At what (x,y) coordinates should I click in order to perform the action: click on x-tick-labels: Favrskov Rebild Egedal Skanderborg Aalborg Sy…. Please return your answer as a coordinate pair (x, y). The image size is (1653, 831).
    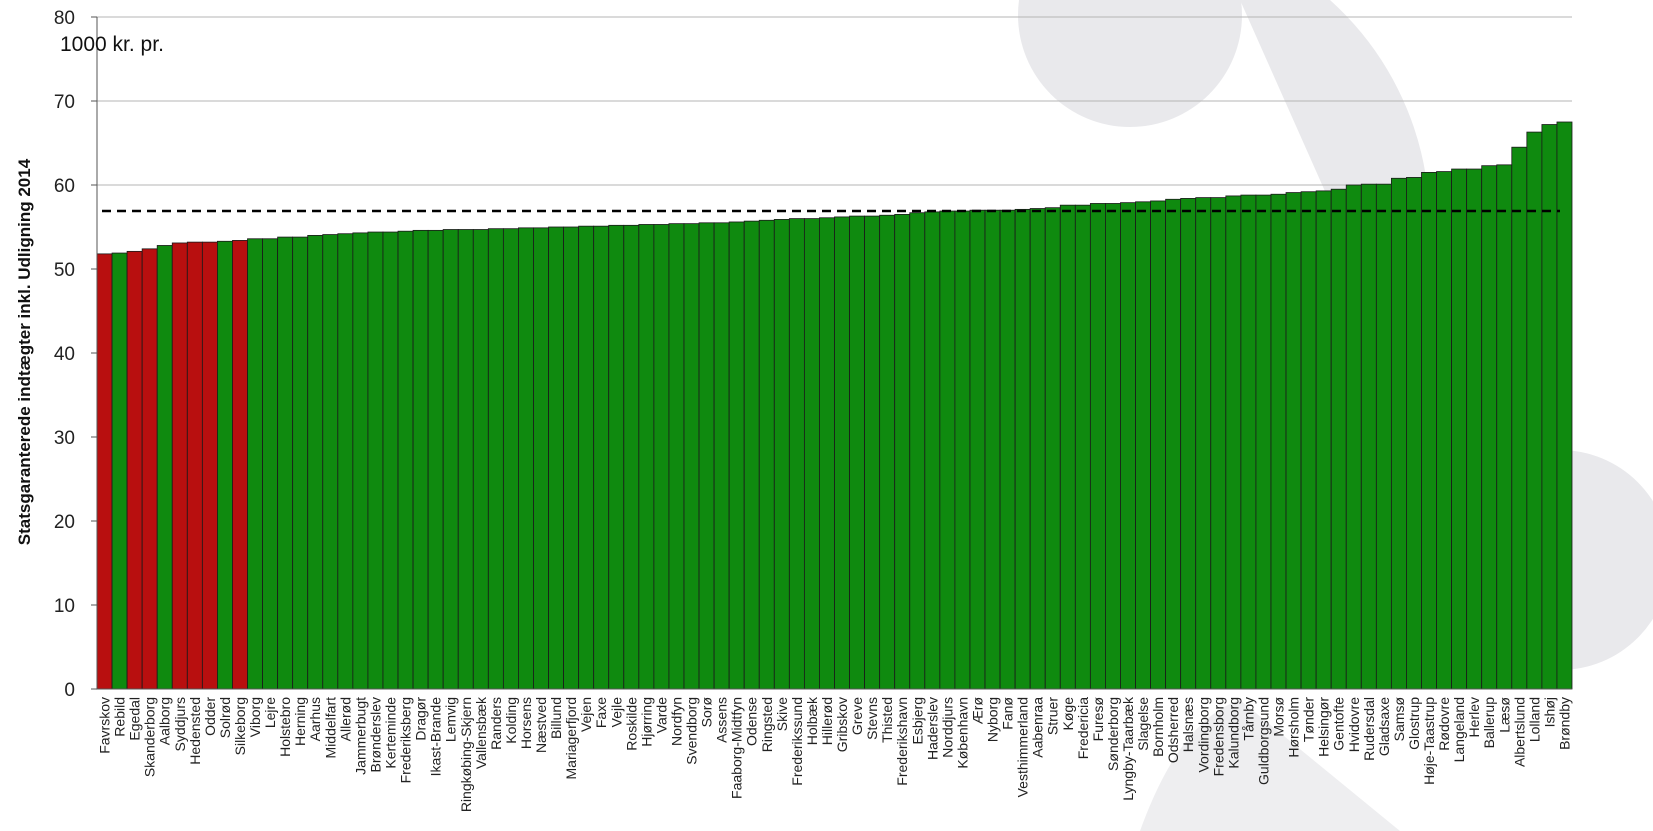
    Looking at the image, I should click on (835, 754).